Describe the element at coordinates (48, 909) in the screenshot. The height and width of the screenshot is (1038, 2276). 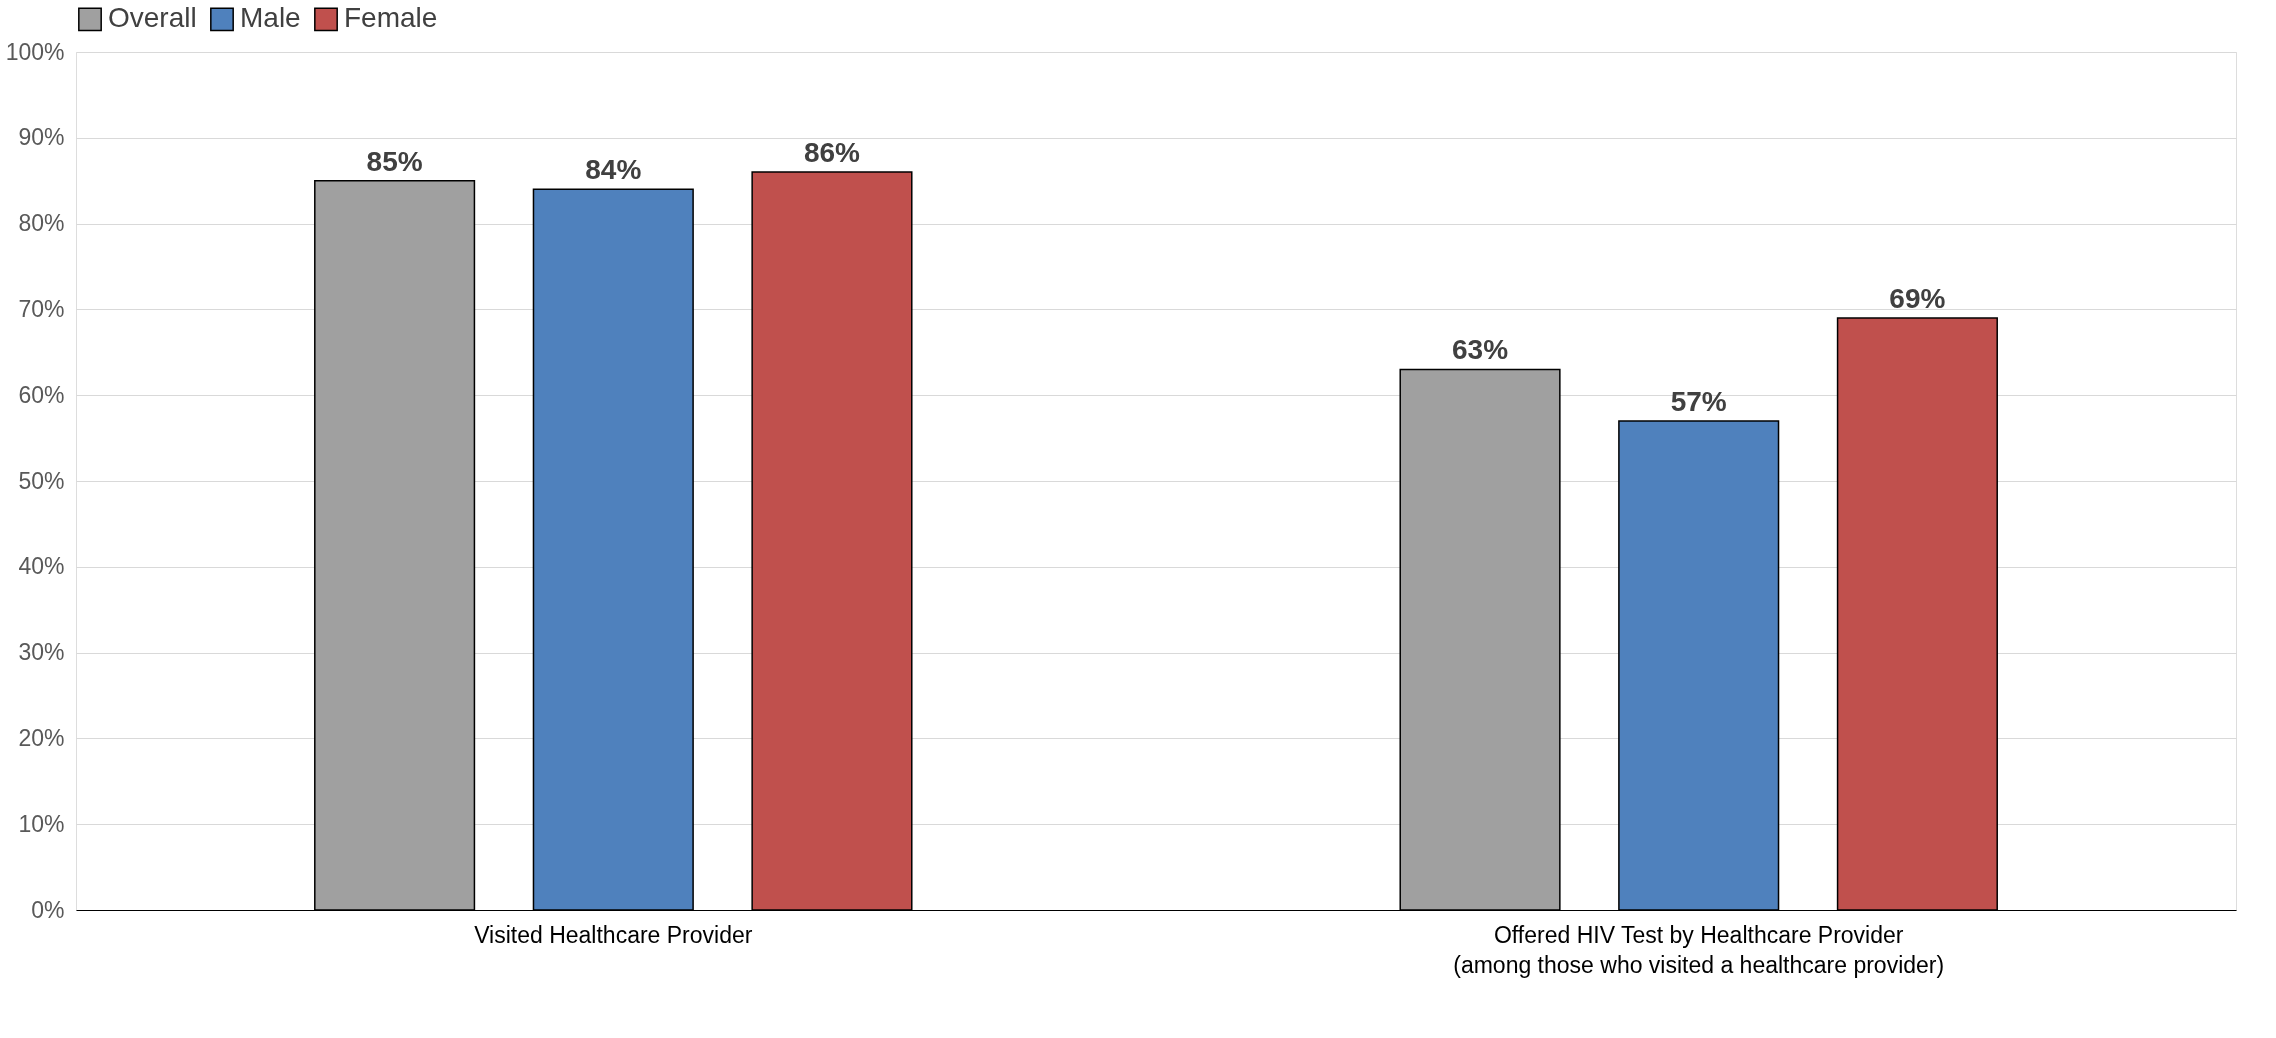
I see `y-tick-label: 0%` at that location.